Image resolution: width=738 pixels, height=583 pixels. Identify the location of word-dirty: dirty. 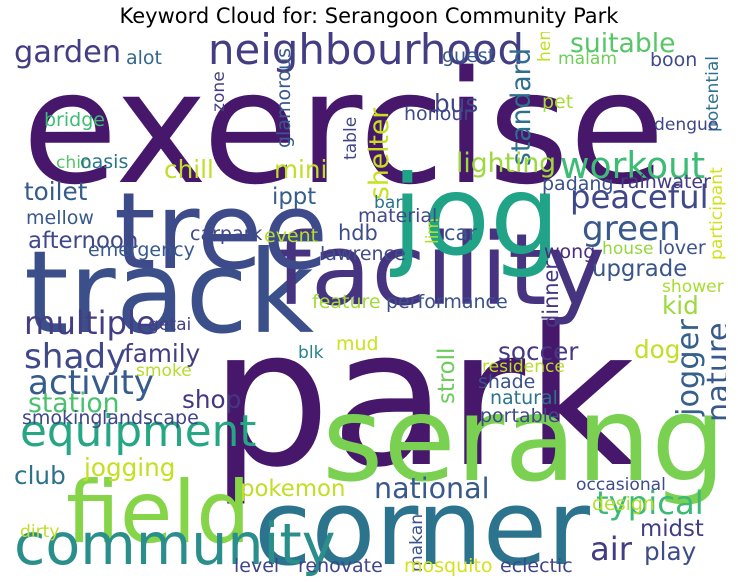
(39, 532).